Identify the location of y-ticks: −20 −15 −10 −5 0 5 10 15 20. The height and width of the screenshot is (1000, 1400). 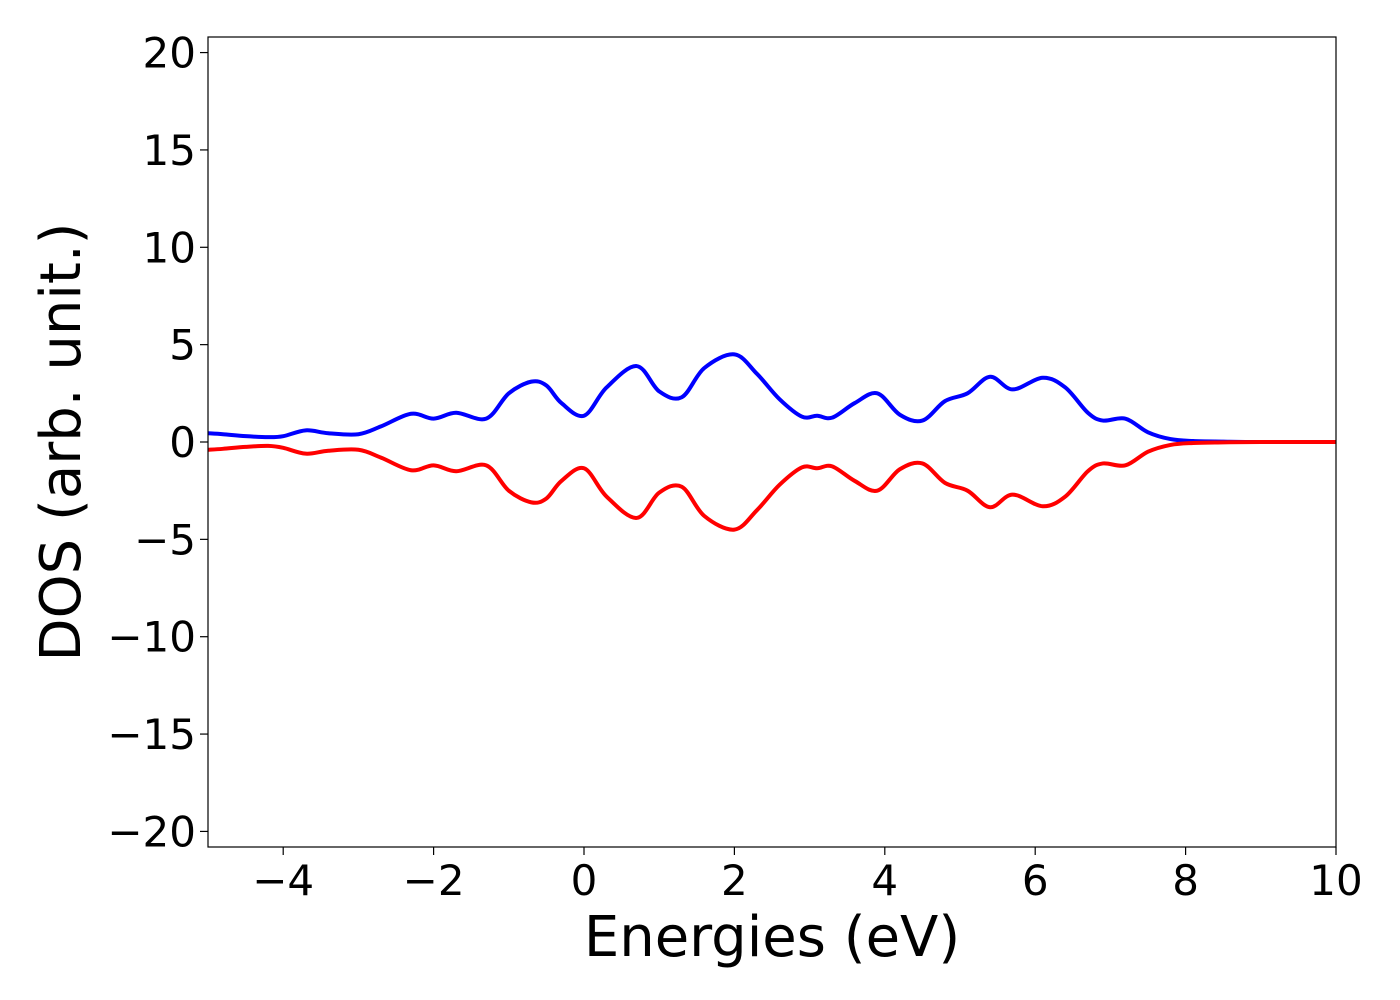
(157, 442).